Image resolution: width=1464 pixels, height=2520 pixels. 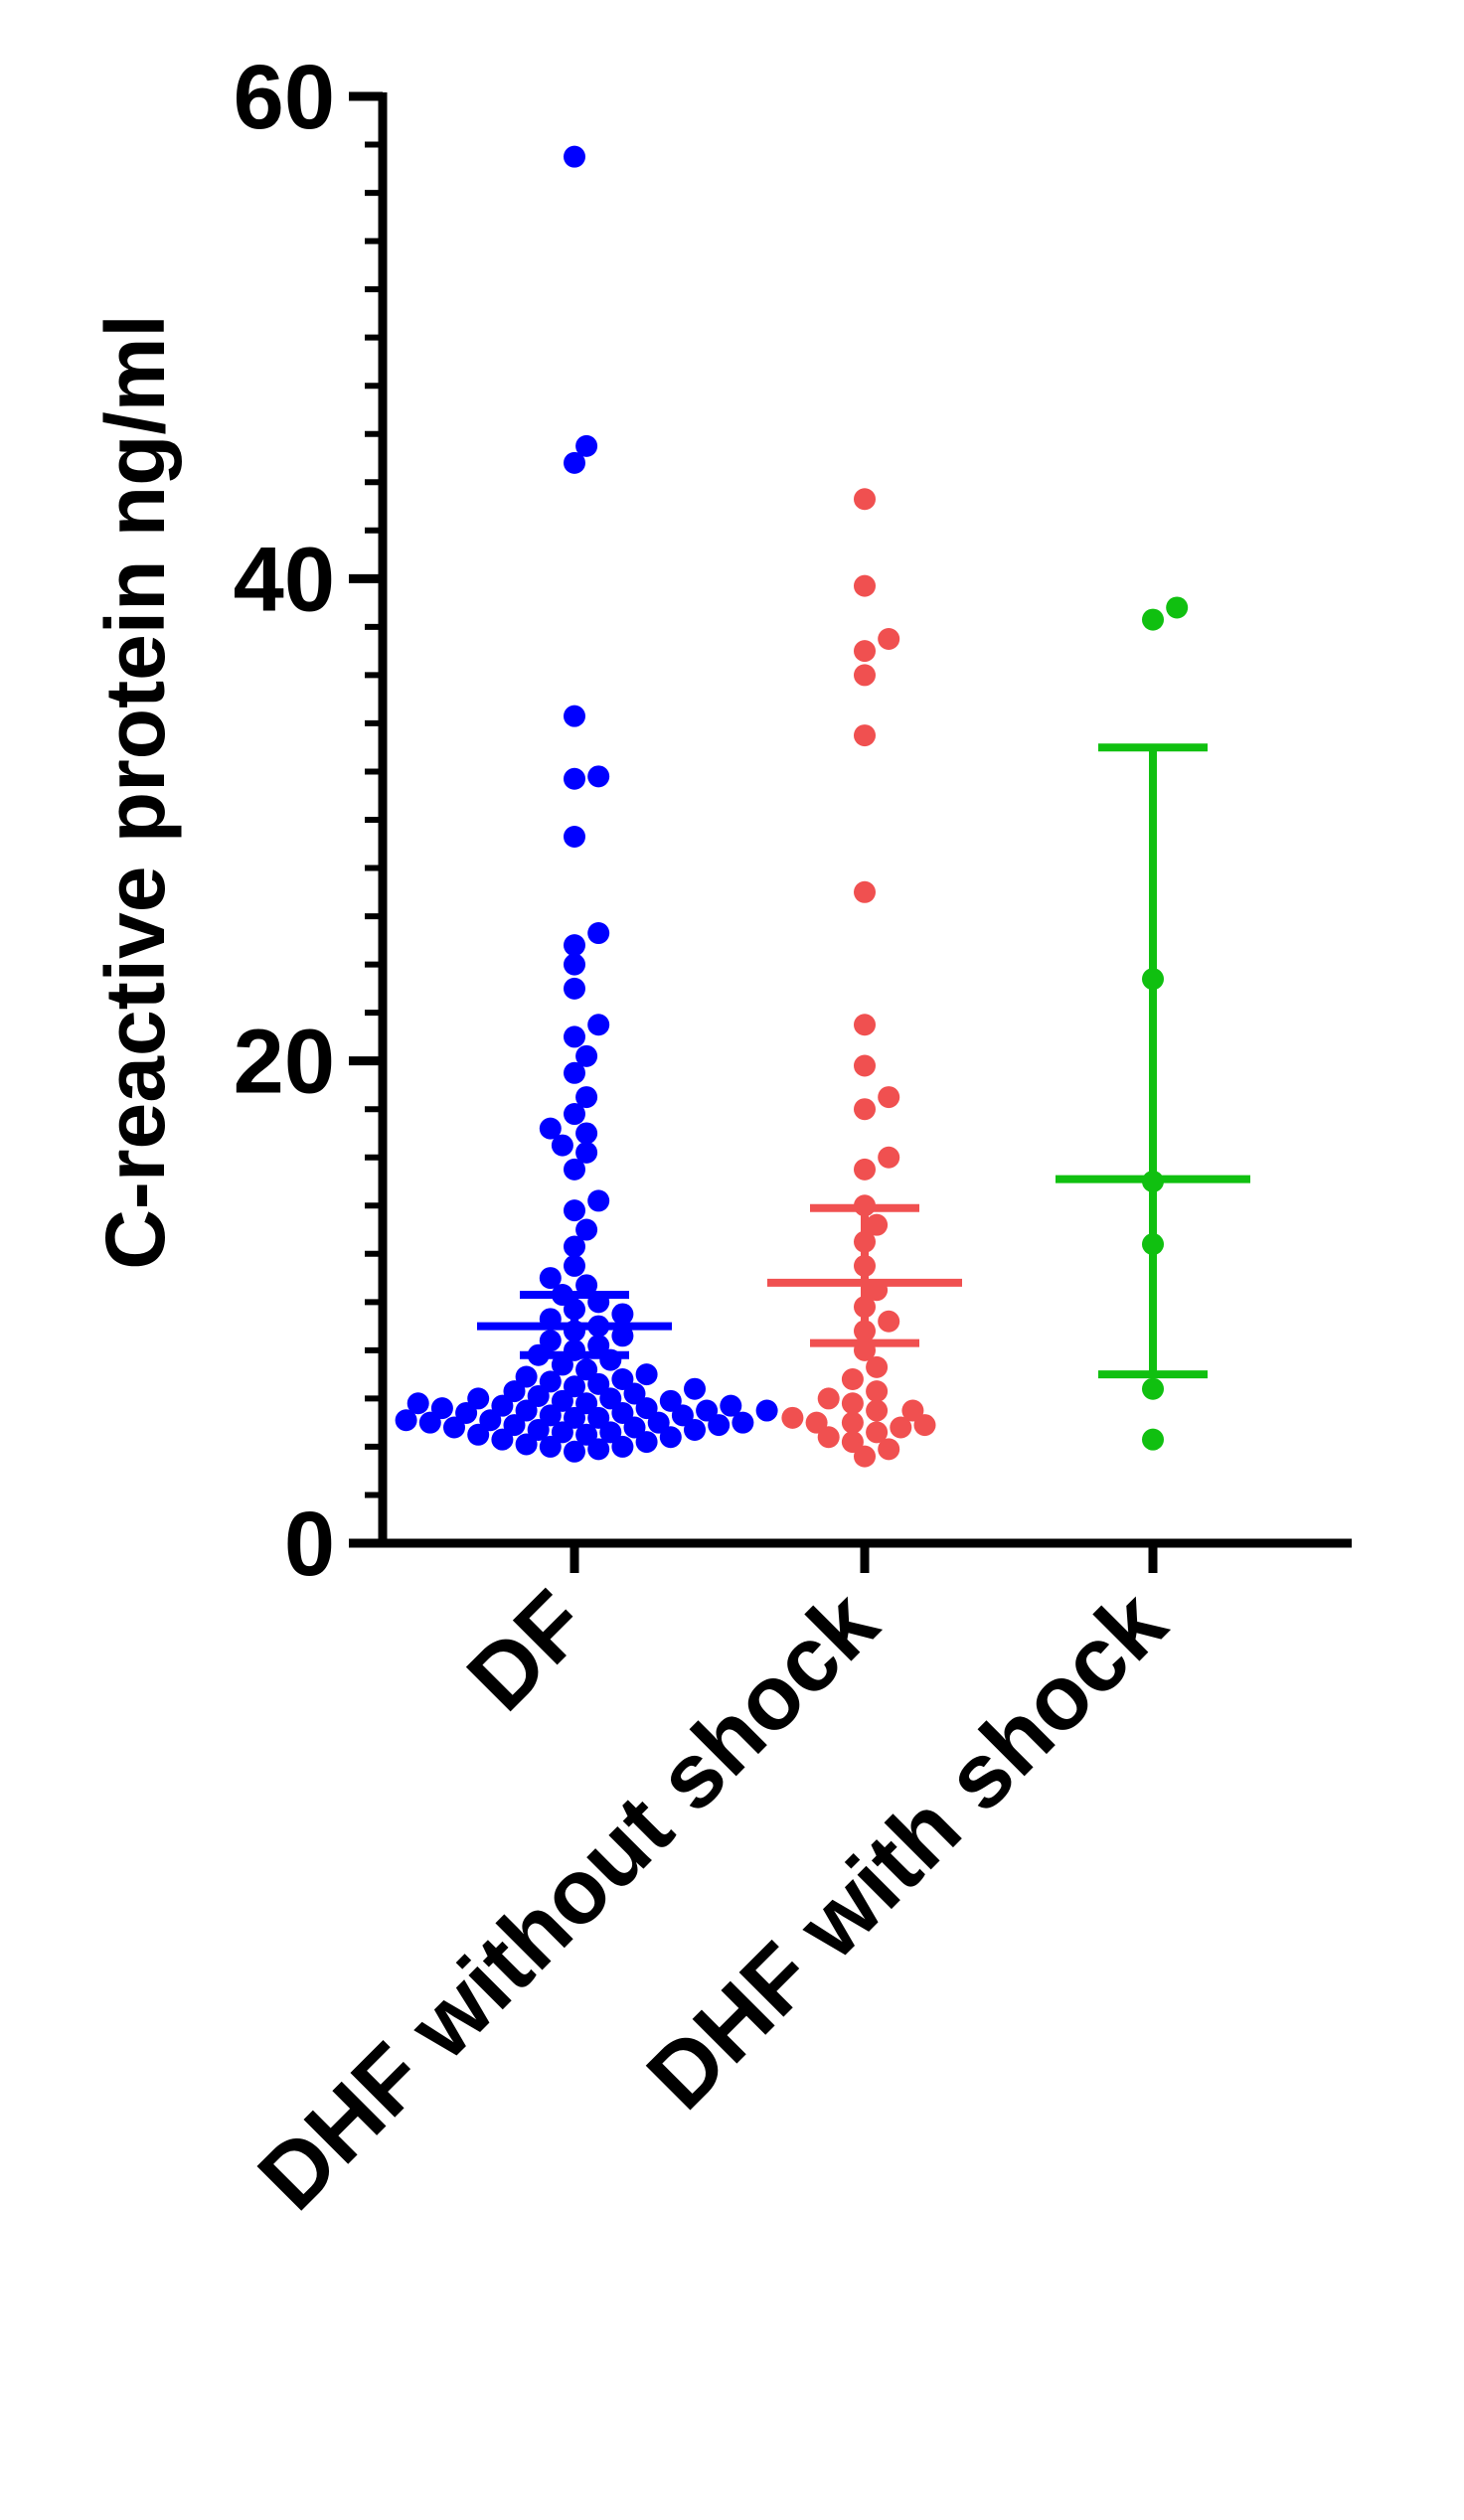 What do you see at coordinates (284, 1062) in the screenshot?
I see `y-tick-label: 20` at bounding box center [284, 1062].